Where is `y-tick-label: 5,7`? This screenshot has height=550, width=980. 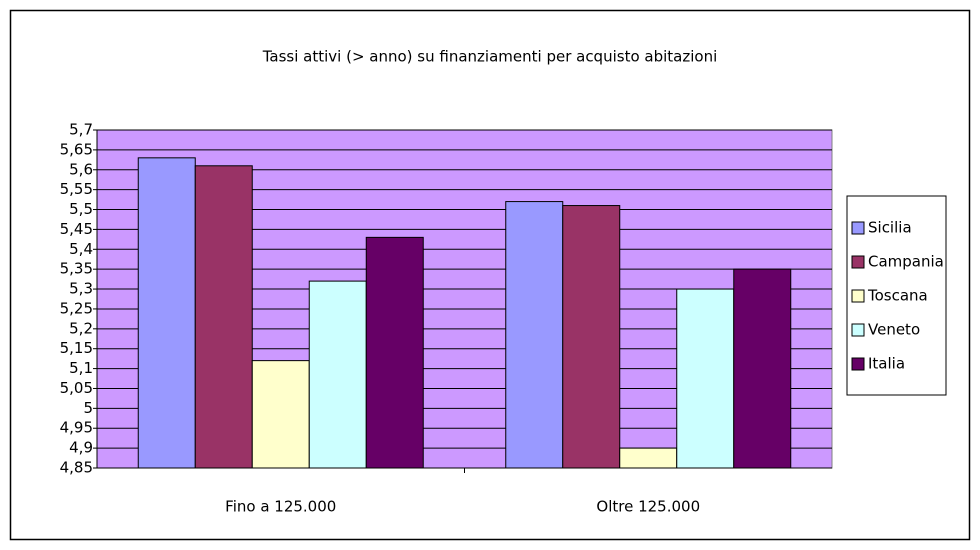 y-tick-label: 5,7 is located at coordinates (81, 130).